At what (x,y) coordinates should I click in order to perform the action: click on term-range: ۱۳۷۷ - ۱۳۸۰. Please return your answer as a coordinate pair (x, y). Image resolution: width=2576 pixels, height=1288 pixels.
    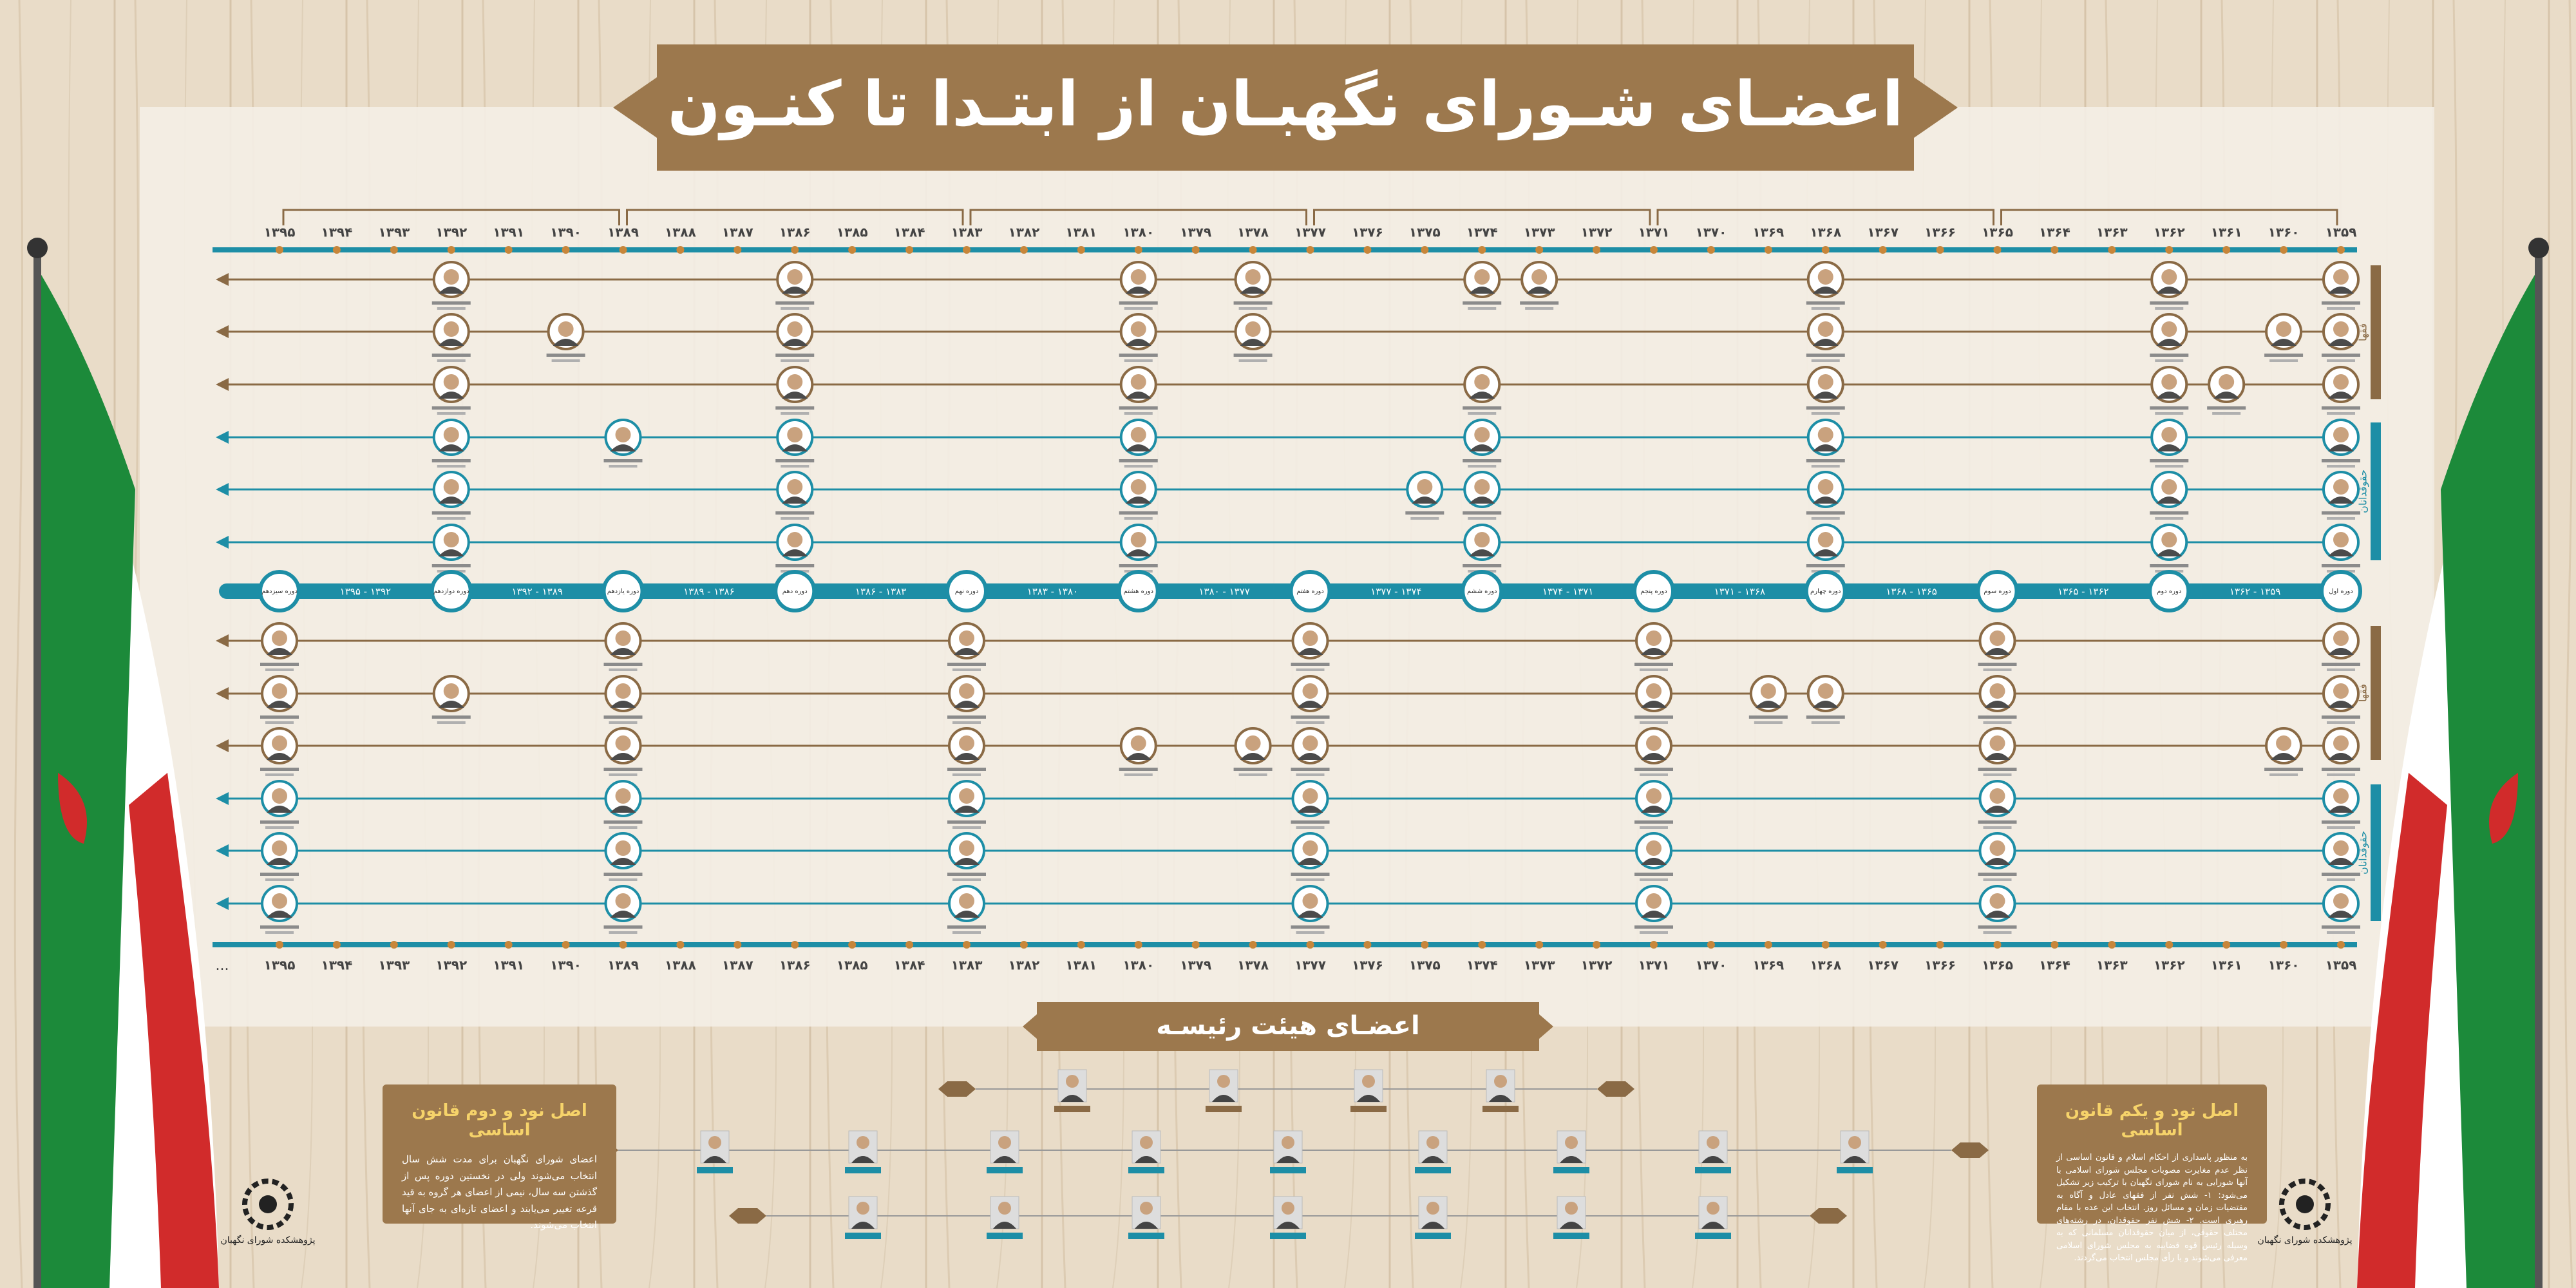
    Looking at the image, I should click on (1223, 592).